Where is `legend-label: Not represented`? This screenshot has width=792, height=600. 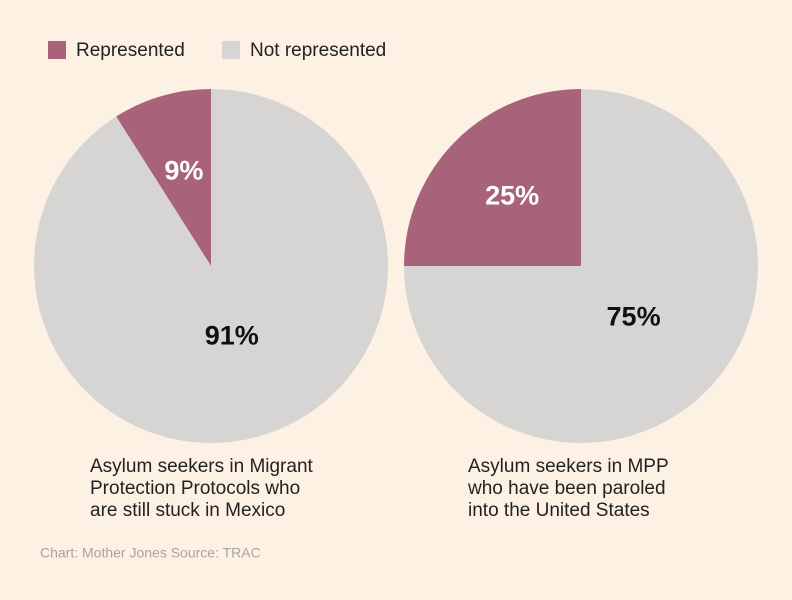
legend-label: Not represented is located at coordinates (318, 50).